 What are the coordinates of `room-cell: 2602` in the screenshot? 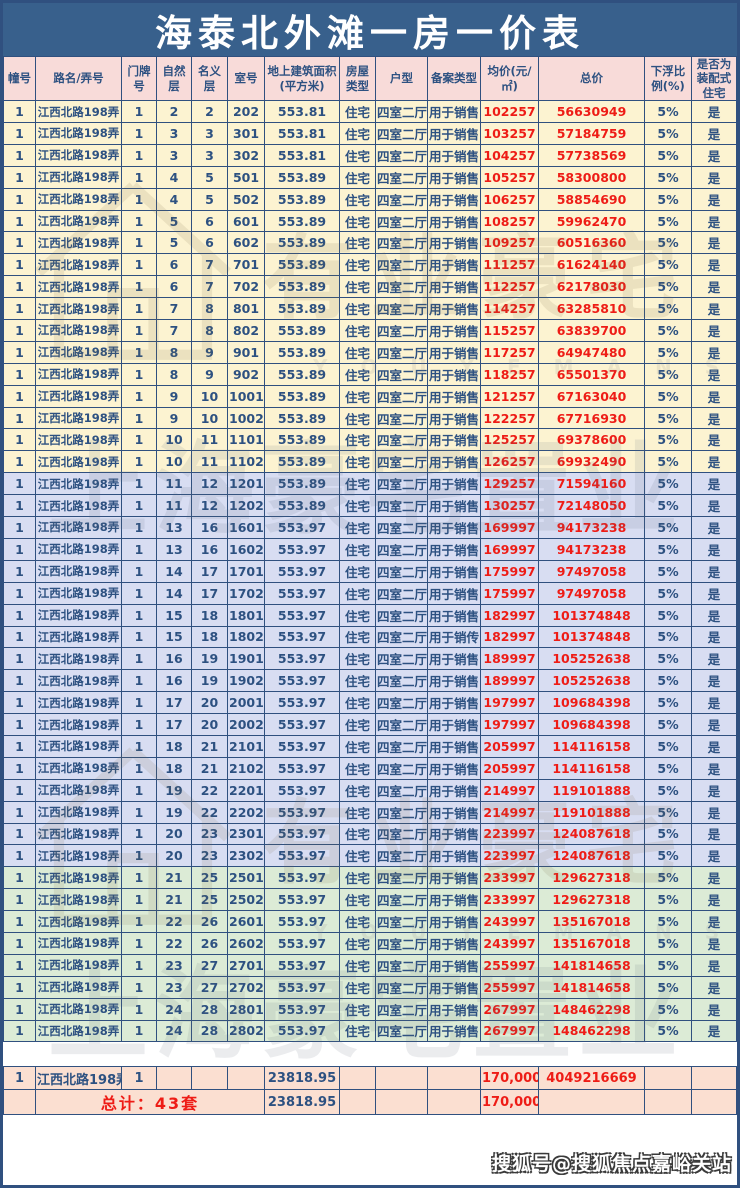 It's located at (246, 943).